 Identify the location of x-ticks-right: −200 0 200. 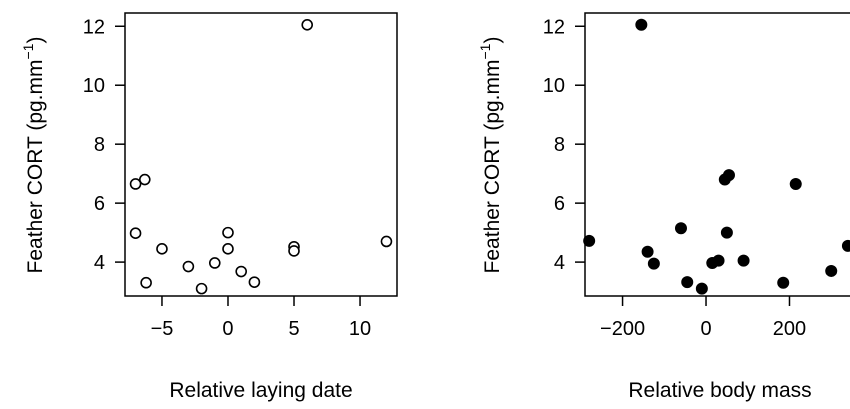
(703, 318).